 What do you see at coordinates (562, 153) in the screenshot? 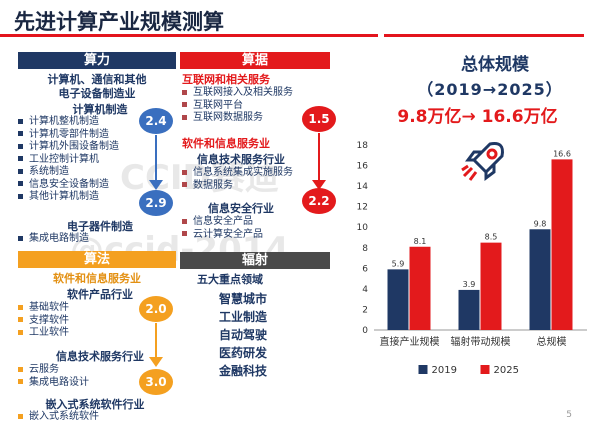
I see `data-label: 16.6` at bounding box center [562, 153].